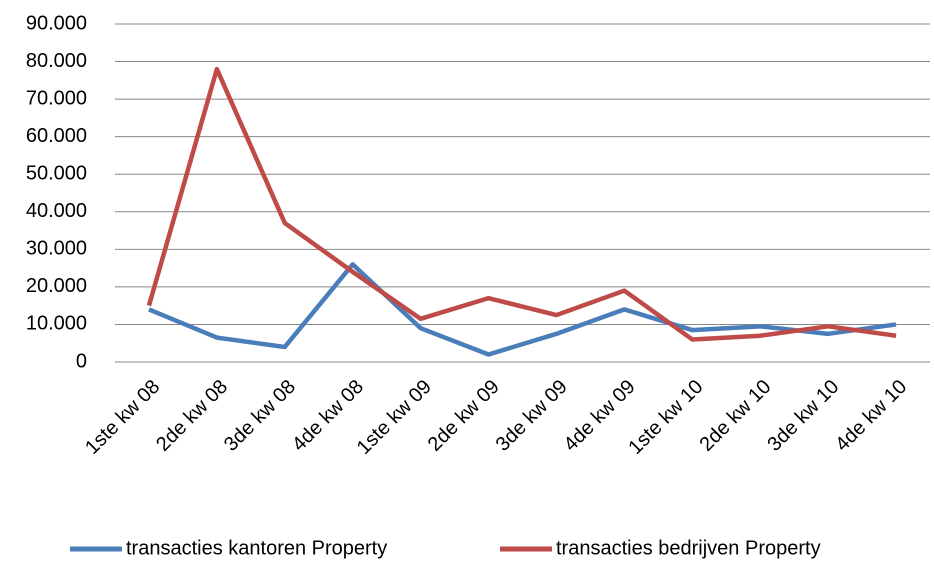  Describe the element at coordinates (803, 416) in the screenshot. I see `x-tick-label: 3de kw 10` at that location.